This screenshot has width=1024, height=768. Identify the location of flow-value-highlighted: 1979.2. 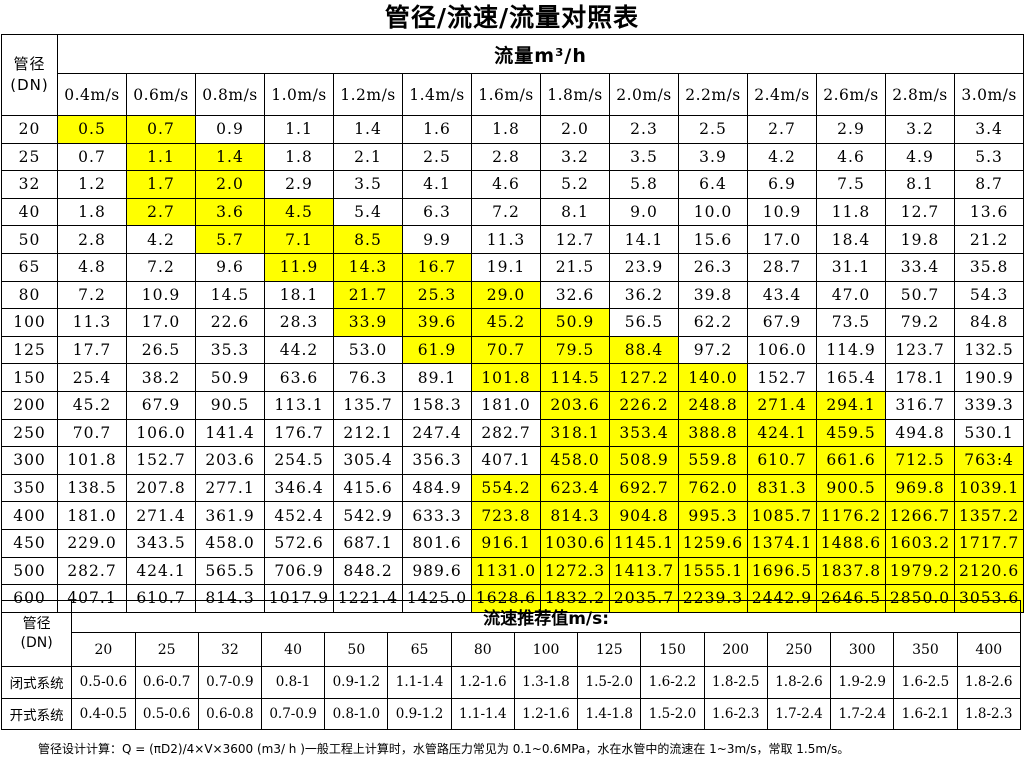
(920, 571).